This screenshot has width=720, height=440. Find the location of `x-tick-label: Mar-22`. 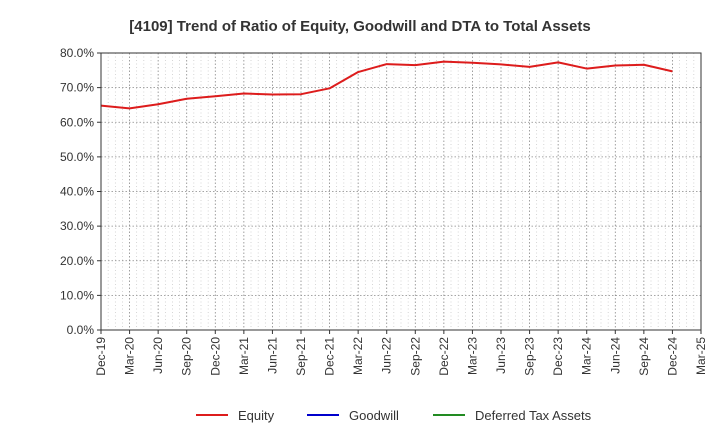

x-tick-label: Mar-22 is located at coordinates (358, 356).